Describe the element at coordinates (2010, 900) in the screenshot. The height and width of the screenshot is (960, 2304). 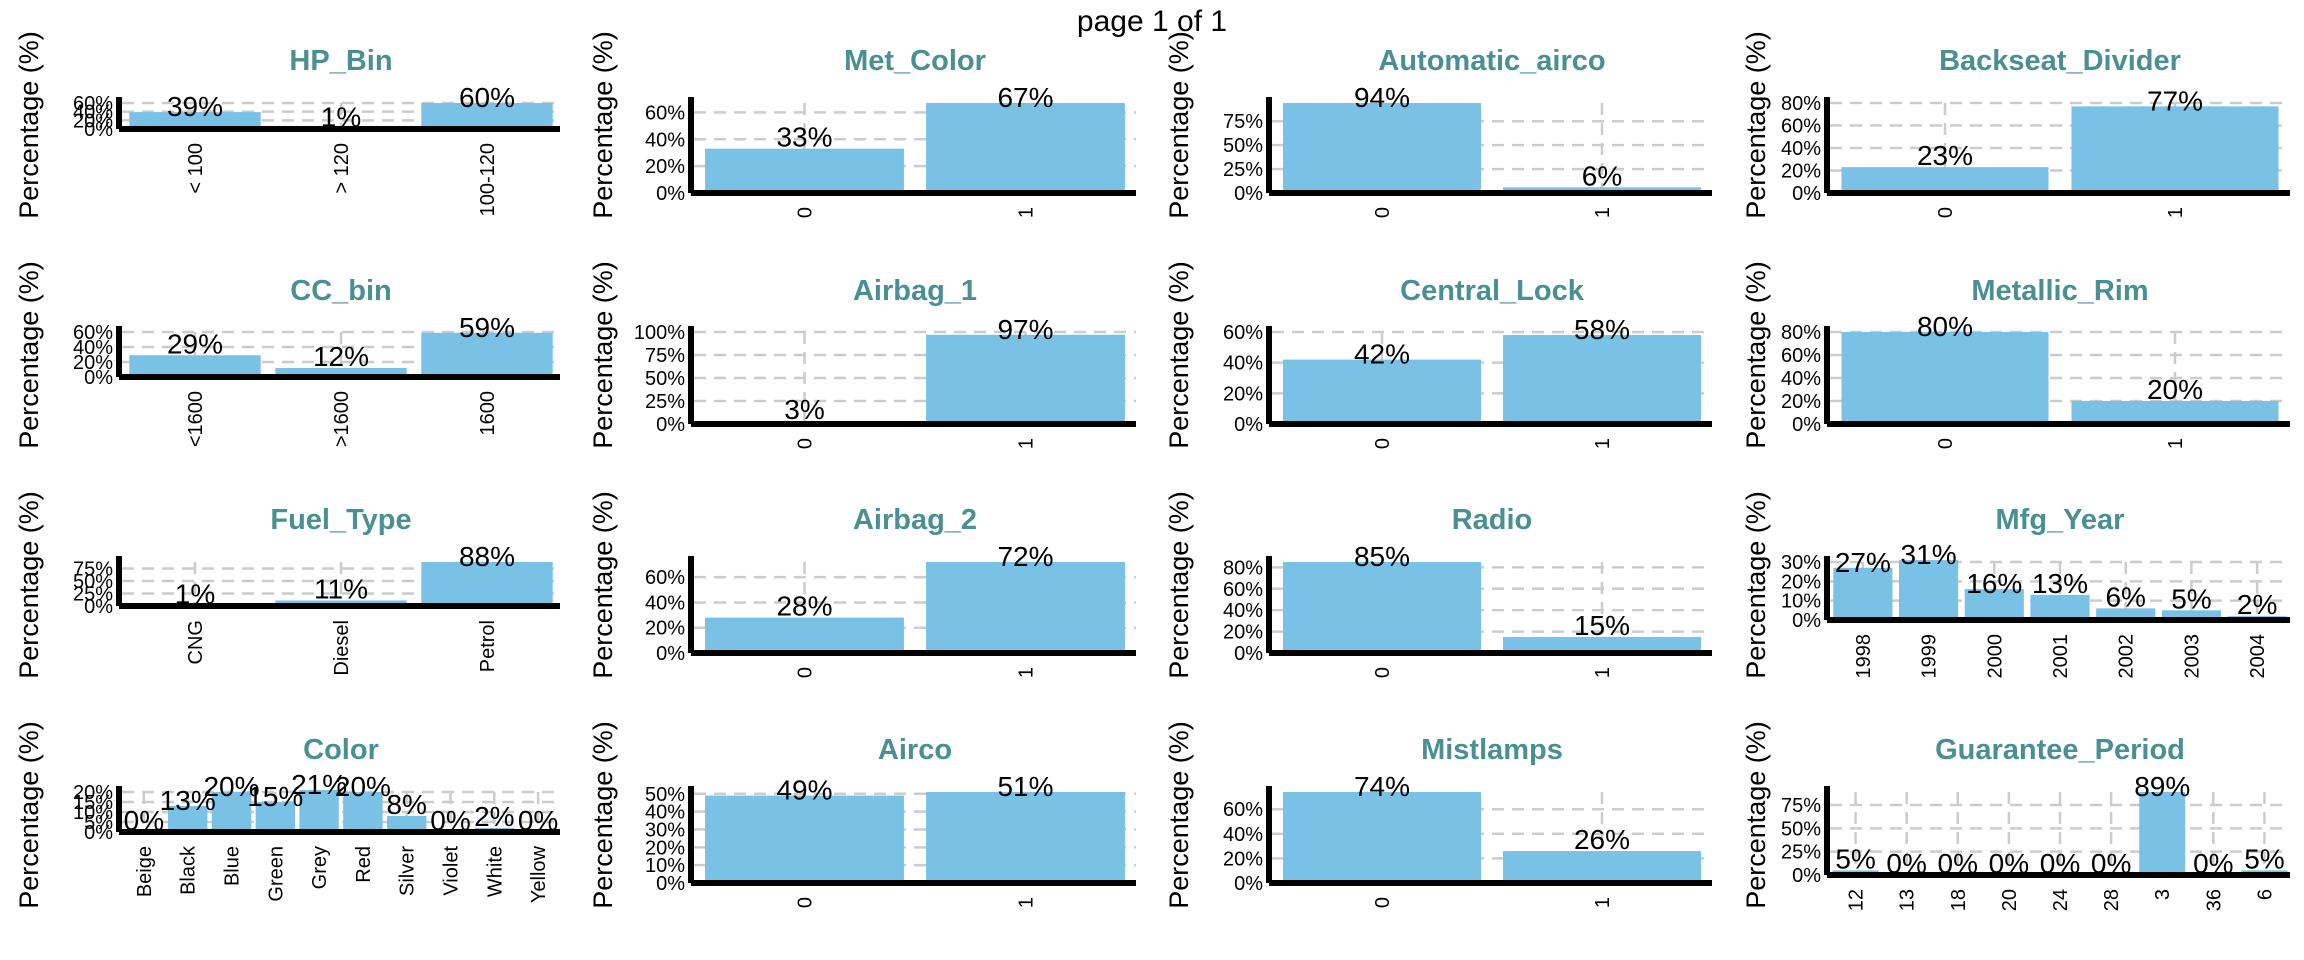
I see `x-tick-label: 20` at that location.